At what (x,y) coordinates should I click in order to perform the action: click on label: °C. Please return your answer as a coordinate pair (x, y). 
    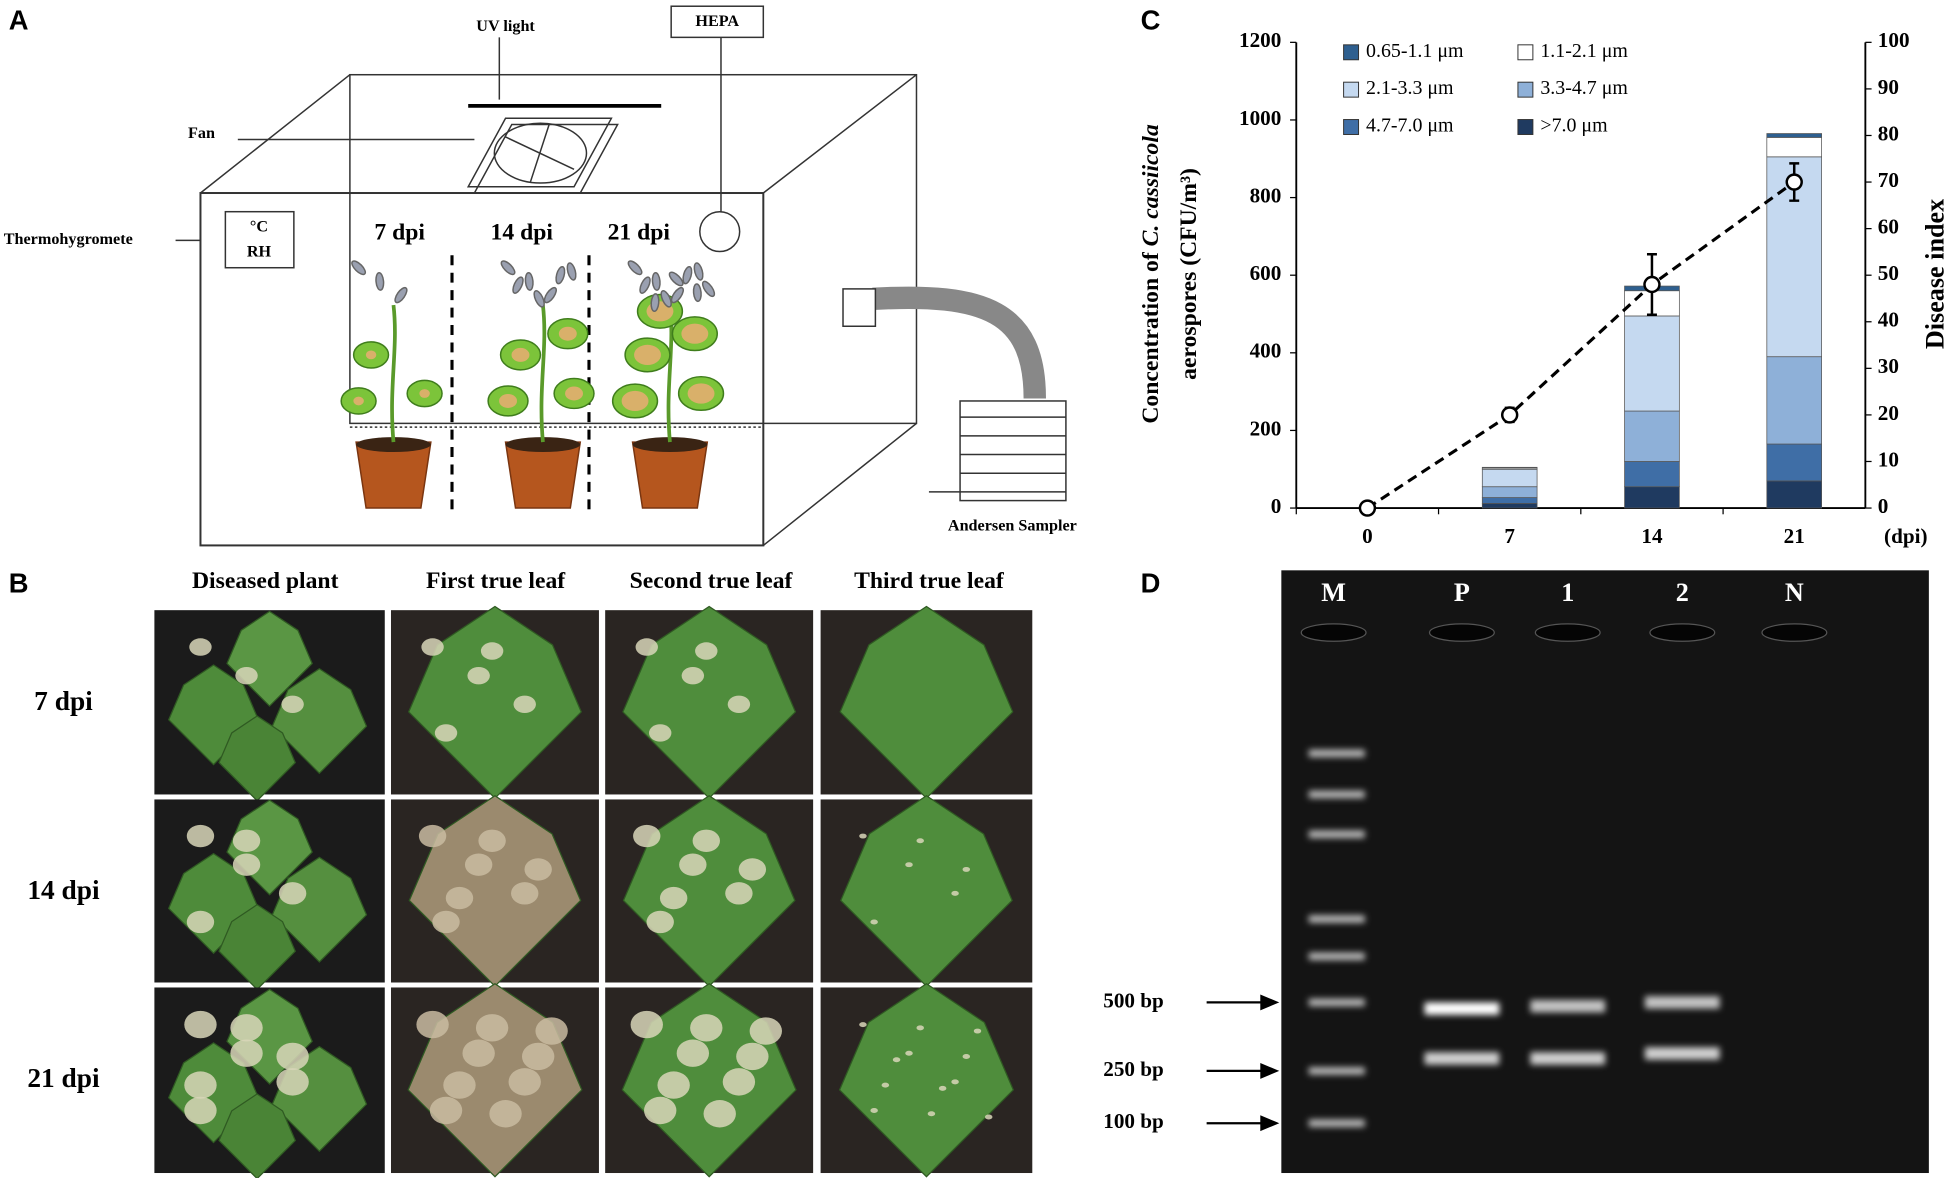
    Looking at the image, I should click on (259, 227).